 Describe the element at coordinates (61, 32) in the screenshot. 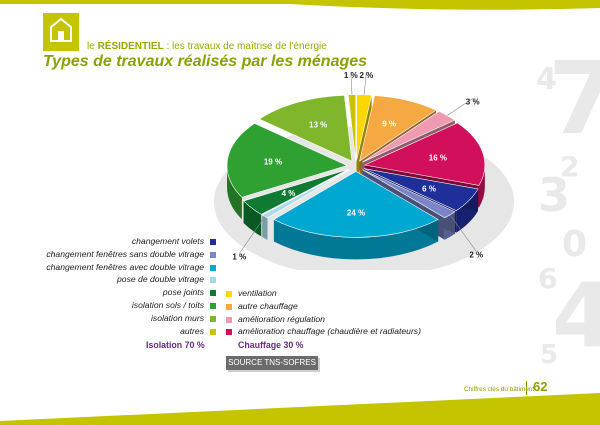

I see `house-logo-icon` at that location.